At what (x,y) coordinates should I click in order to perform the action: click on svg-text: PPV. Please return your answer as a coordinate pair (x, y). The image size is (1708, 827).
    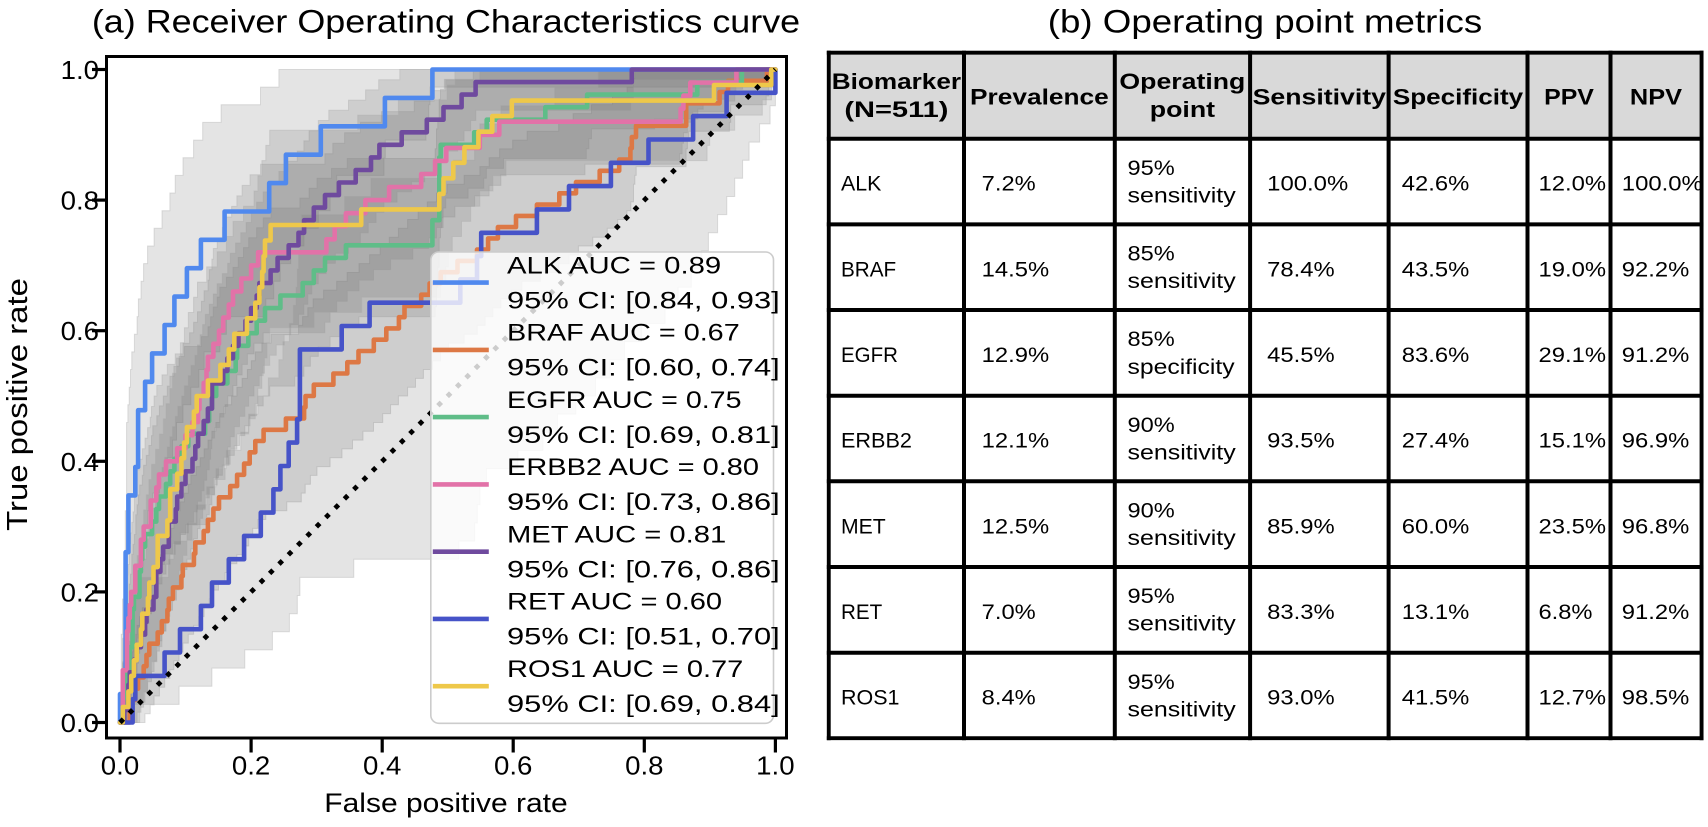
    Looking at the image, I should click on (1569, 97).